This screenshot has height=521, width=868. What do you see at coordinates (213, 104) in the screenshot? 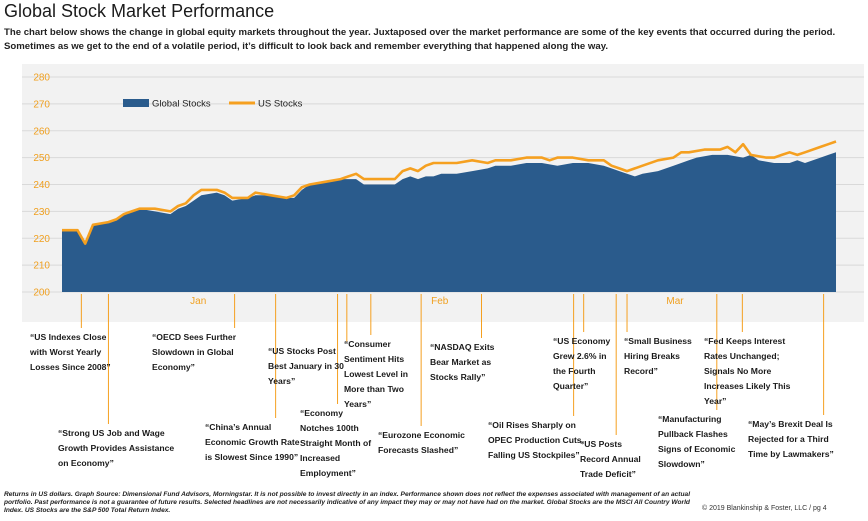
I see `chart-legend: Global Stocks US Stocks` at bounding box center [213, 104].